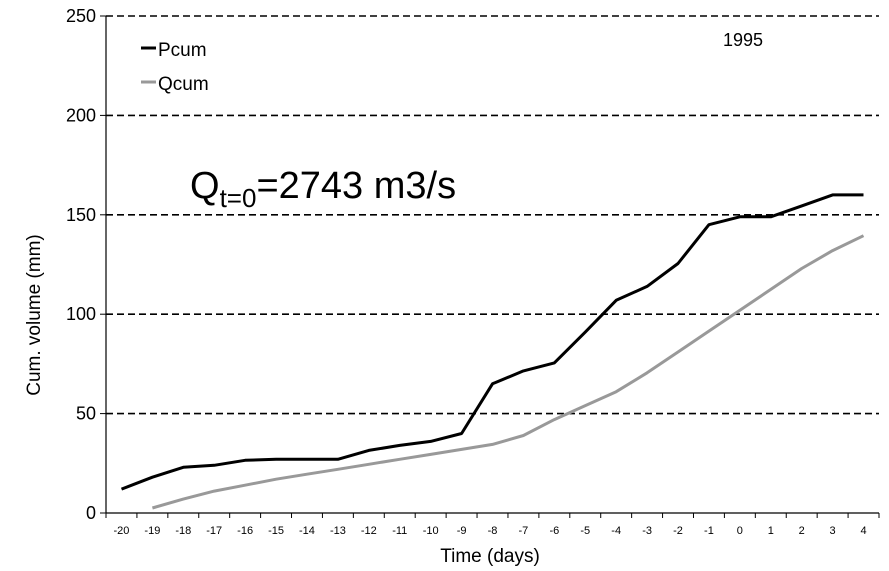 Image resolution: width=889 pixels, height=571 pixels. What do you see at coordinates (743, 40) in the screenshot?
I see `year-label: 1995` at bounding box center [743, 40].